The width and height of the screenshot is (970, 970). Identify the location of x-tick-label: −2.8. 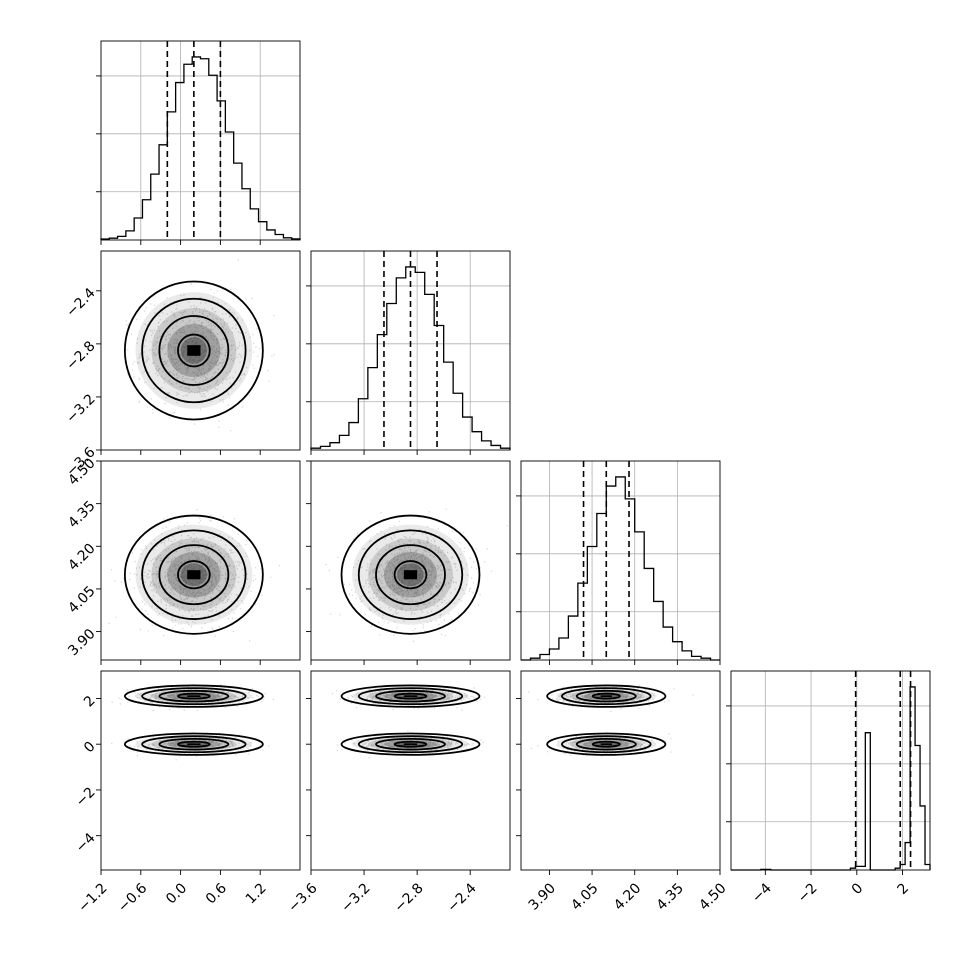
(408, 897).